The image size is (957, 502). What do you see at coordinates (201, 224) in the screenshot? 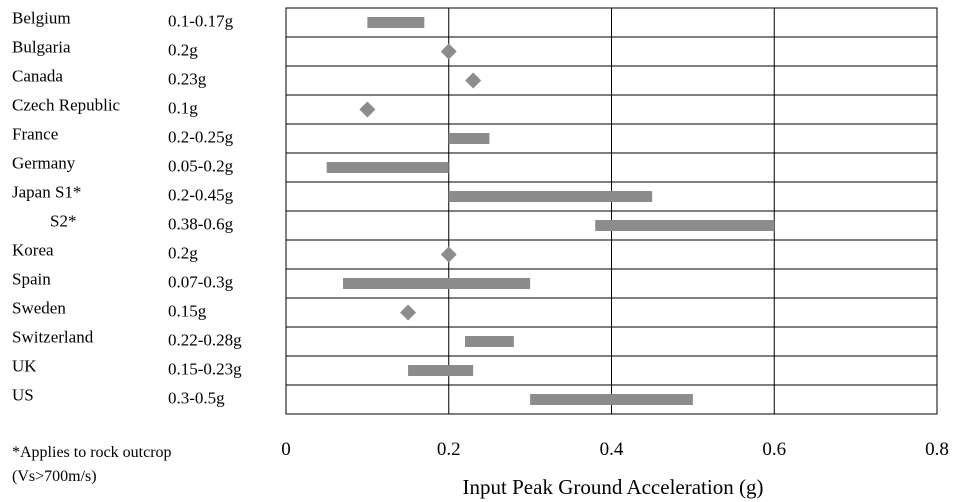
I see `value-label: 0.38-0.6g` at bounding box center [201, 224].